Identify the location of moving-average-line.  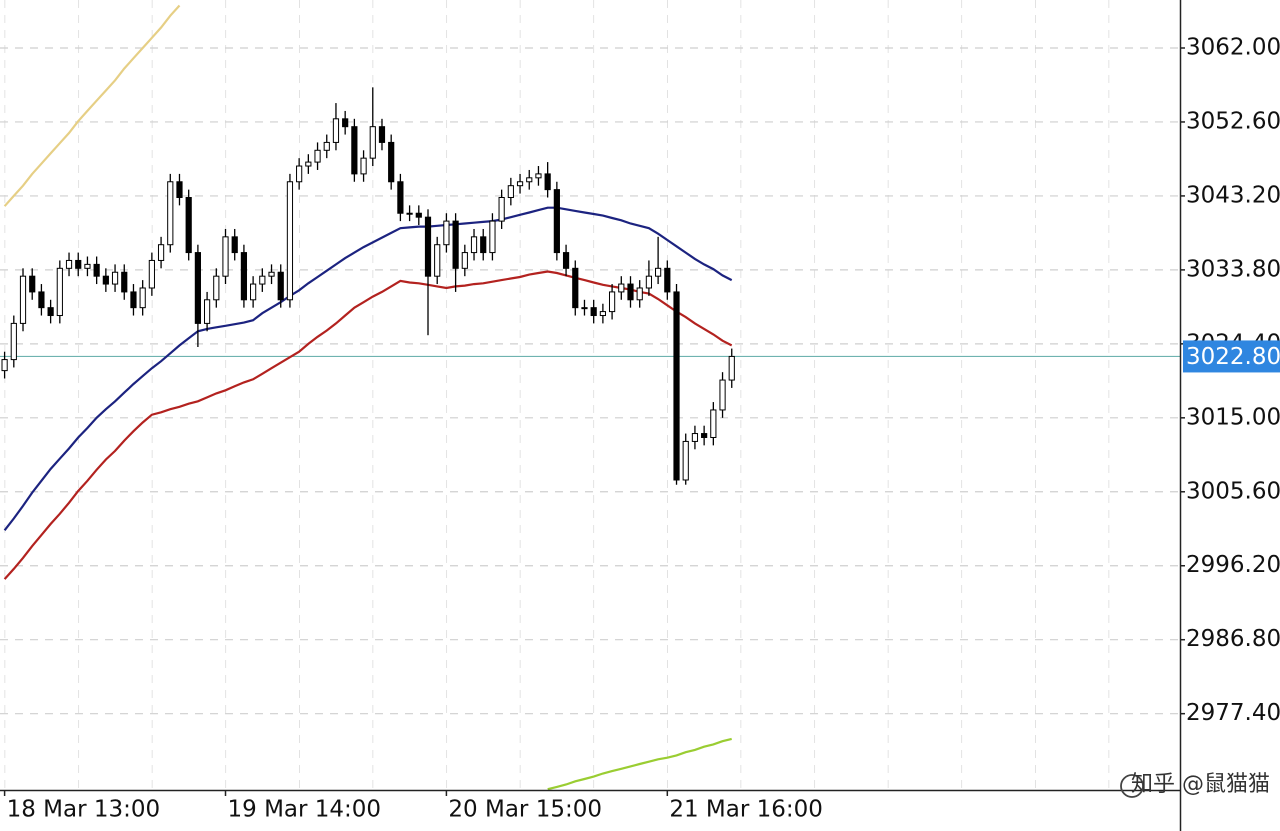
(92, 105).